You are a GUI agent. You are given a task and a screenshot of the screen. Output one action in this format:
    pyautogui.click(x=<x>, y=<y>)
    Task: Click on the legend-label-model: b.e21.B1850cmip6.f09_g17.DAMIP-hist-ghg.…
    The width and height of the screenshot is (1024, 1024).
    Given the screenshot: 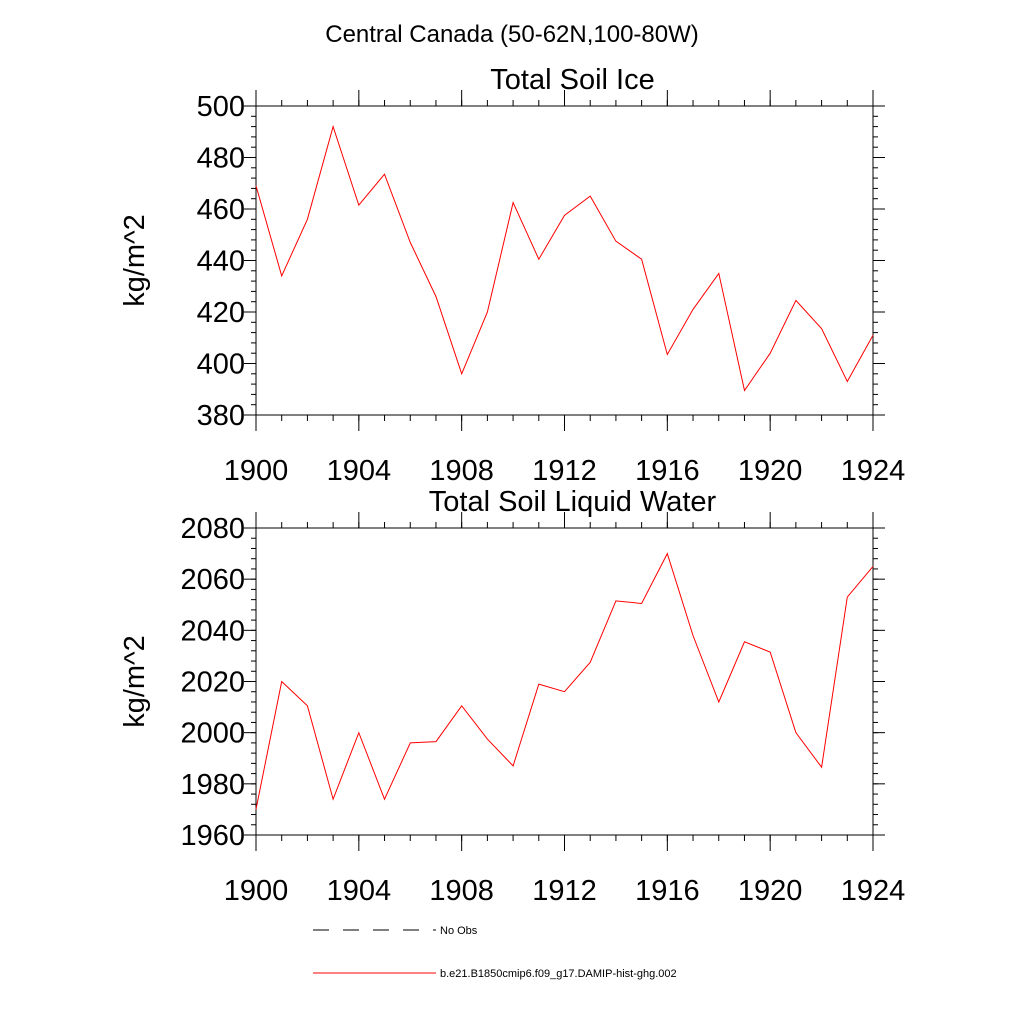 What is the action you would take?
    pyautogui.click(x=558, y=974)
    